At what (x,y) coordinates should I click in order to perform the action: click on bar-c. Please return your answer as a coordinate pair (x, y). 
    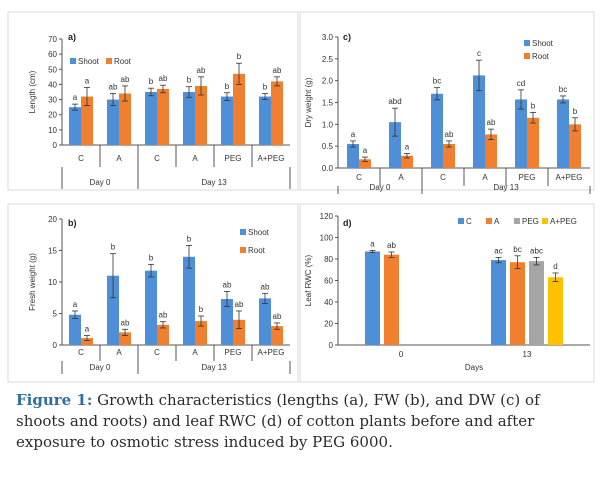
    Looking at the image, I should click on (372, 298).